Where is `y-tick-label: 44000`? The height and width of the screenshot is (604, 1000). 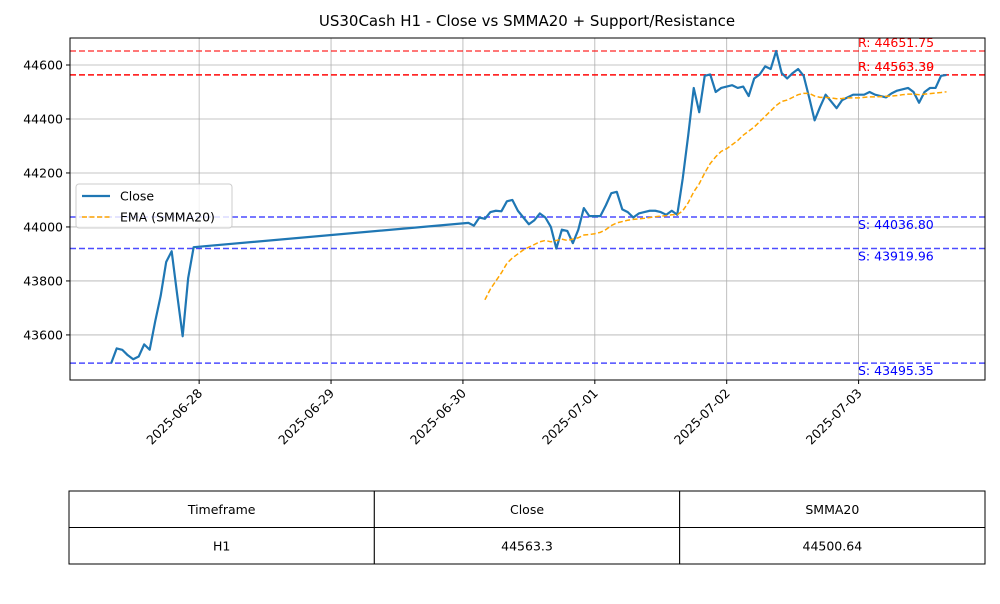 y-tick-label: 44000 is located at coordinates (43, 226).